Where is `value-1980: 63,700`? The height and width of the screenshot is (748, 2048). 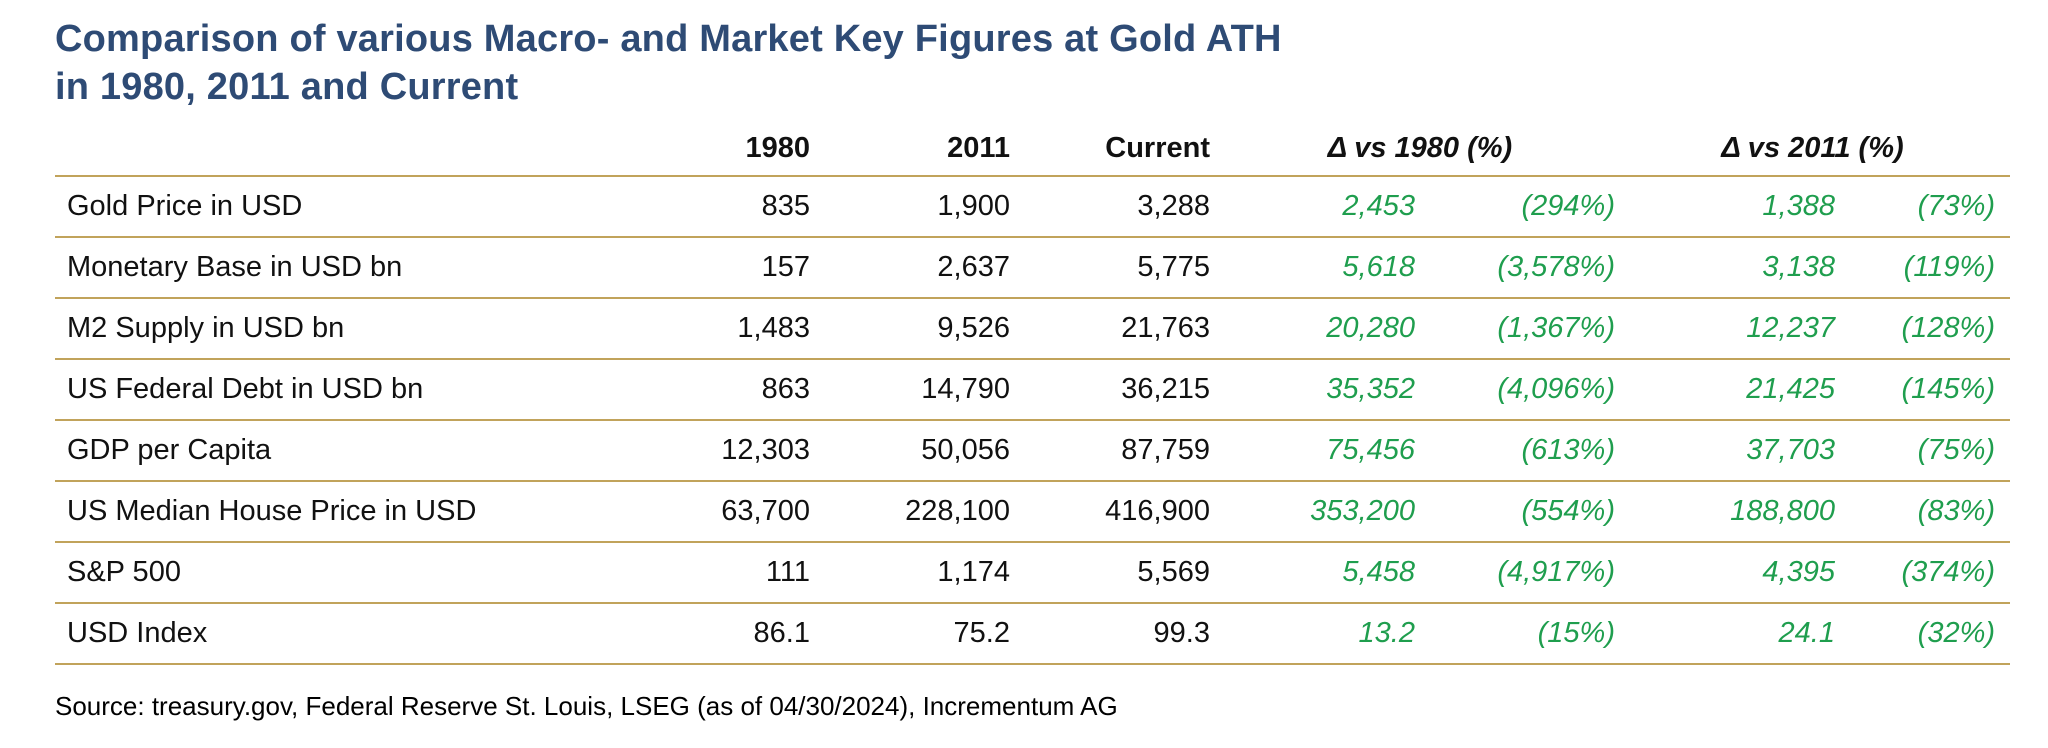
value-1980: 63,700 is located at coordinates (740, 511).